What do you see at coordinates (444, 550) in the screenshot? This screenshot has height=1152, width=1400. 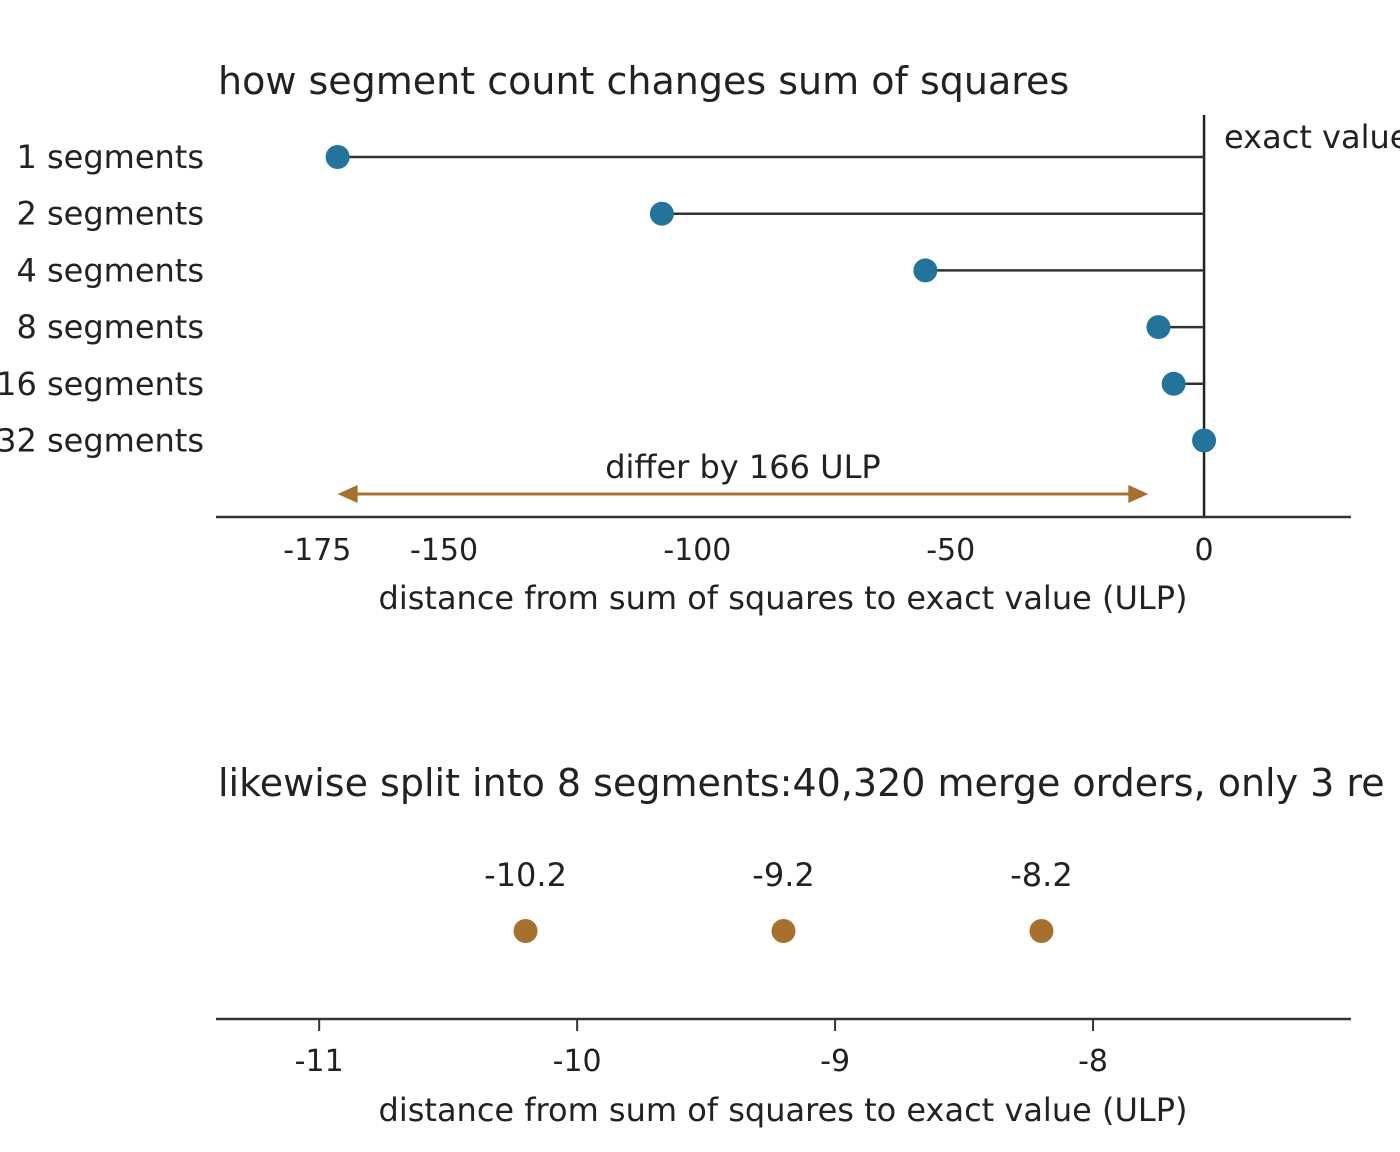 I see `x-tick-label: -150` at bounding box center [444, 550].